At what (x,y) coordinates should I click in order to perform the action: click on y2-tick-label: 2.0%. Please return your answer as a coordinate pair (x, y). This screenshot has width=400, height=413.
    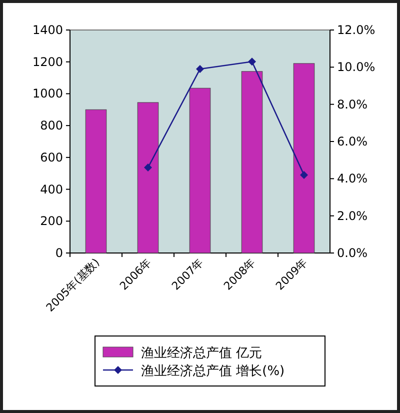
    Looking at the image, I should click on (352, 215).